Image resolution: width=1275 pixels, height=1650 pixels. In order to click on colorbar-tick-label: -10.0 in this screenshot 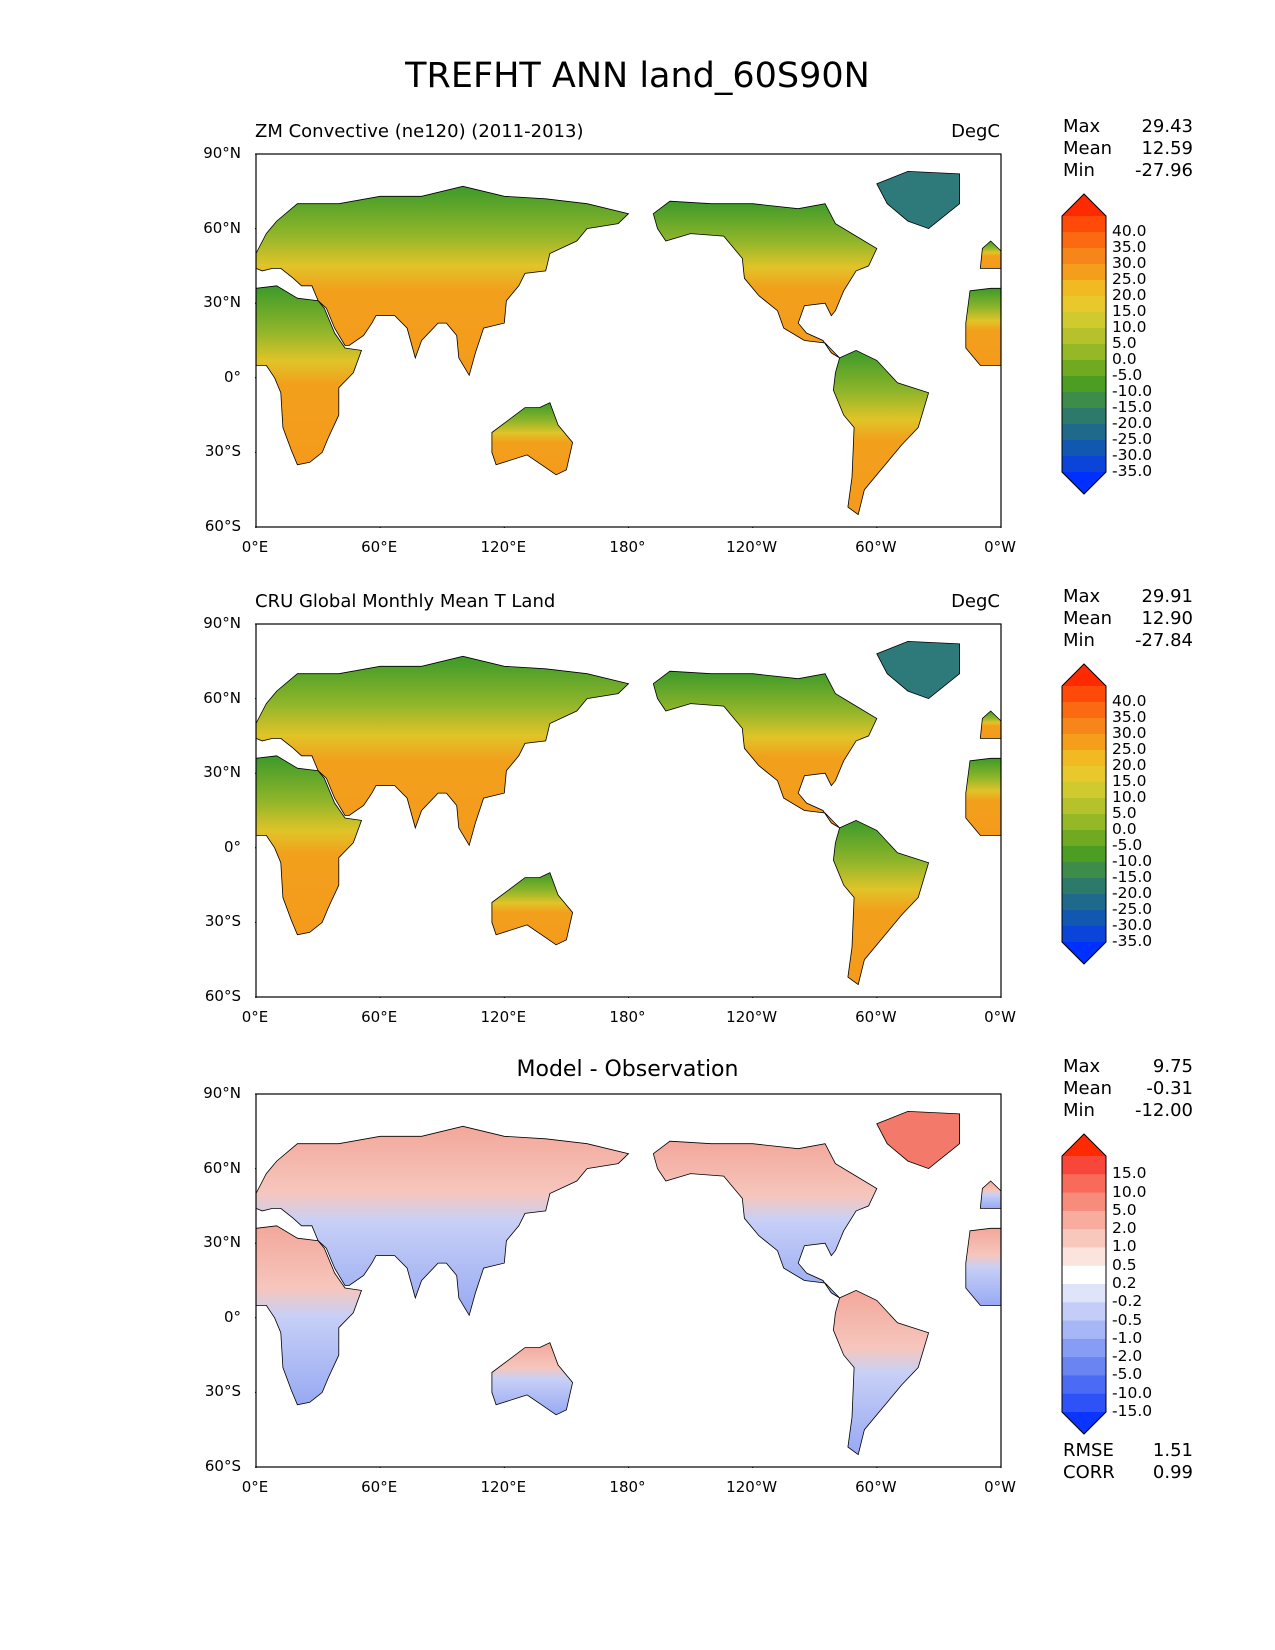, I will do `click(1132, 861)`.